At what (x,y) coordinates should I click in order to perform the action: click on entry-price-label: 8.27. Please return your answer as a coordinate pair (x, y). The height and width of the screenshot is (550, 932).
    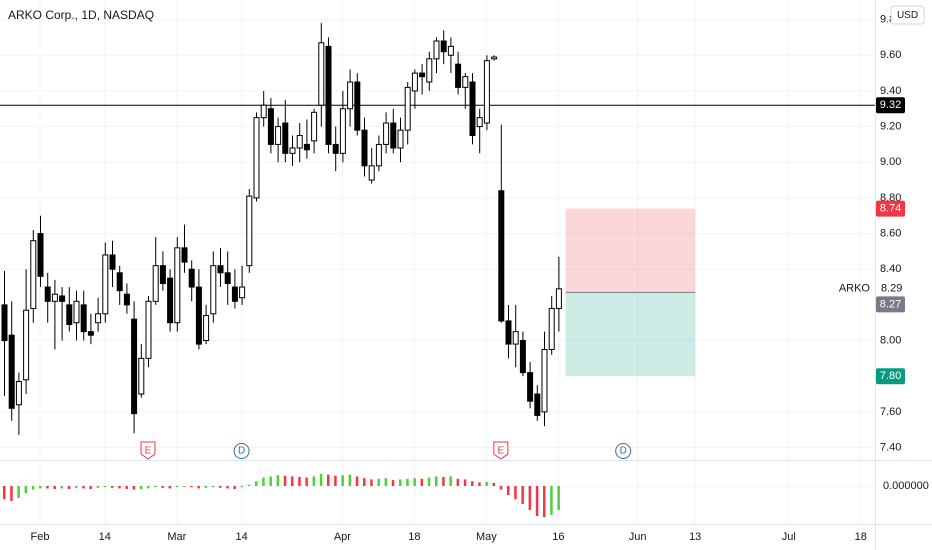
    Looking at the image, I should click on (890, 304).